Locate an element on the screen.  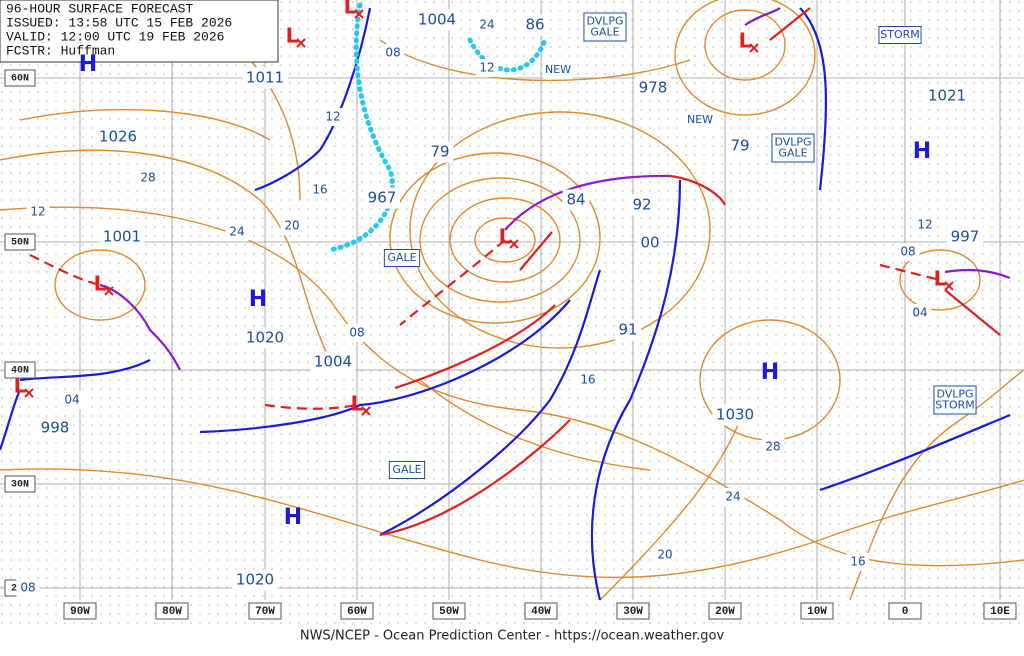
lat-label: 60N is located at coordinates (20, 79).